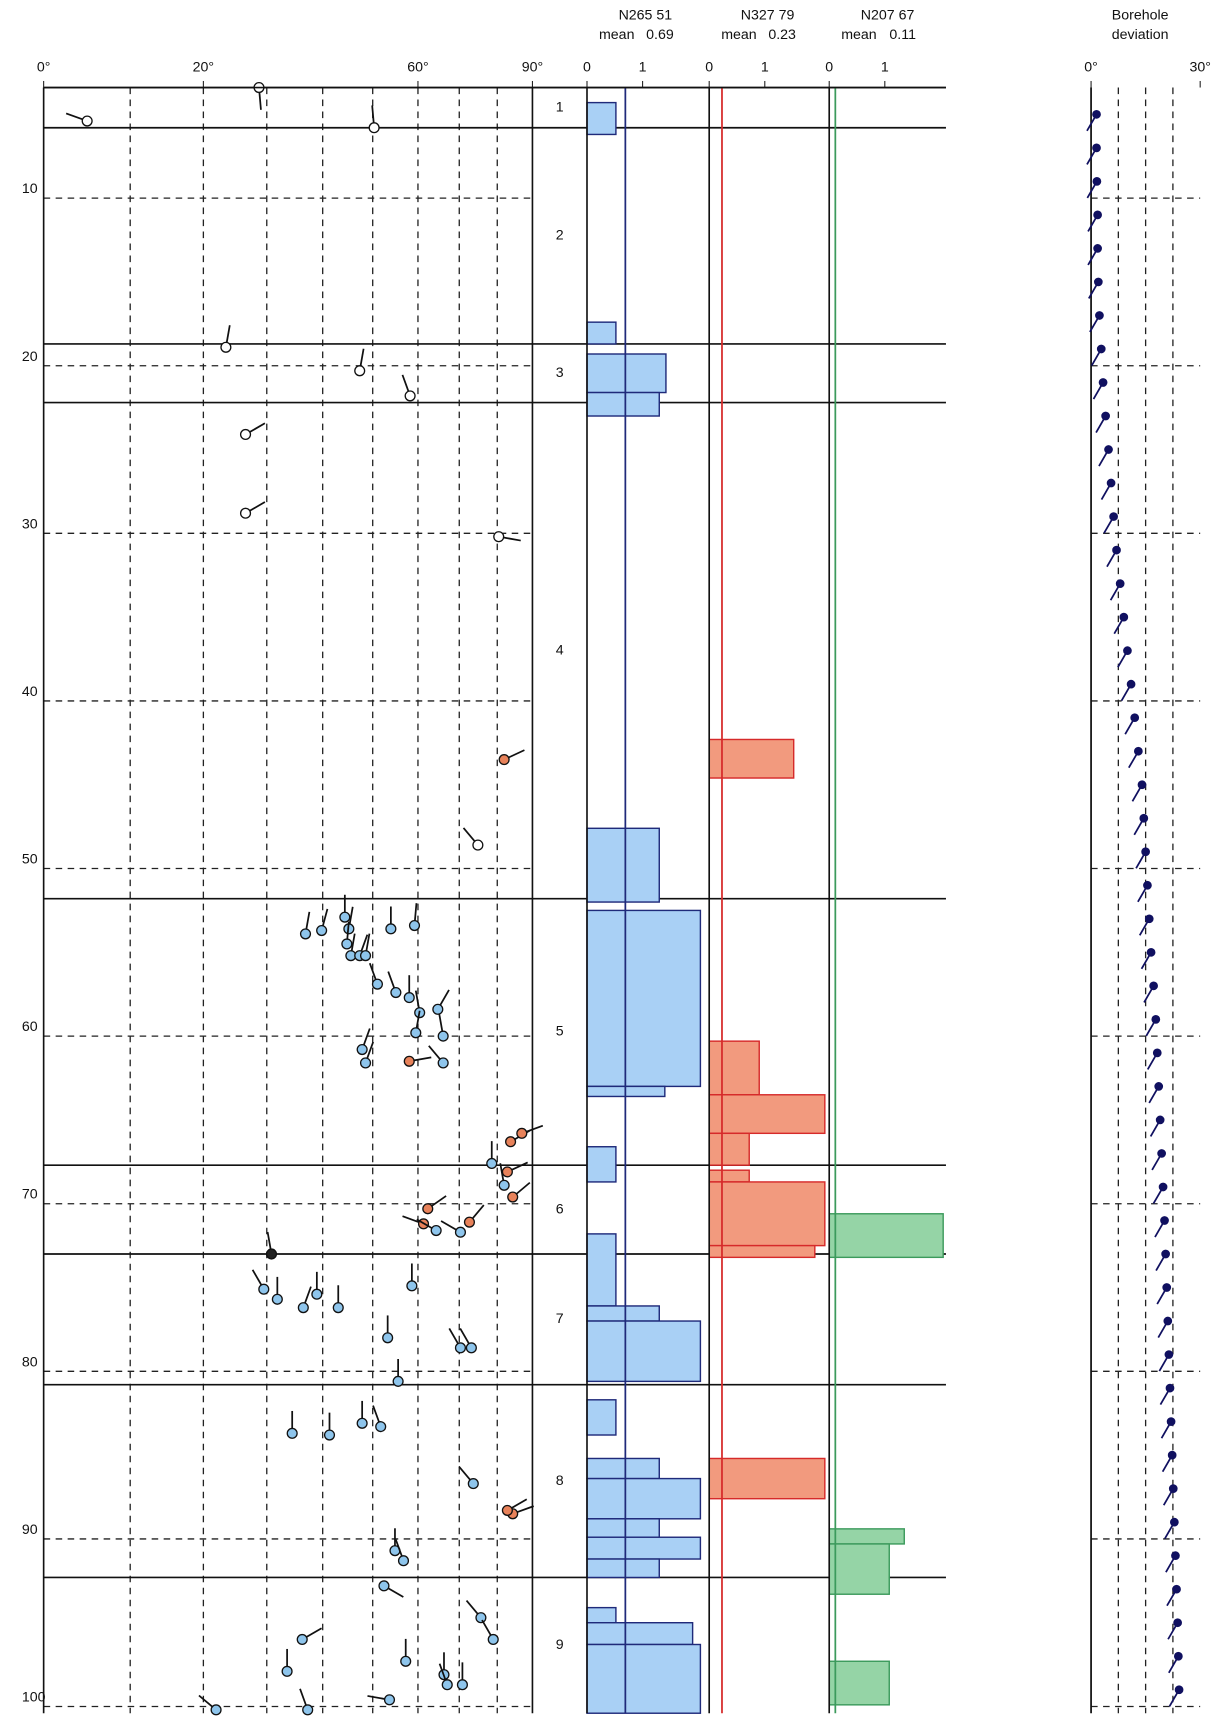 This screenshot has width=1222, height=1720. What do you see at coordinates (560, 1319) in the screenshot?
I see `zone-label: 7` at bounding box center [560, 1319].